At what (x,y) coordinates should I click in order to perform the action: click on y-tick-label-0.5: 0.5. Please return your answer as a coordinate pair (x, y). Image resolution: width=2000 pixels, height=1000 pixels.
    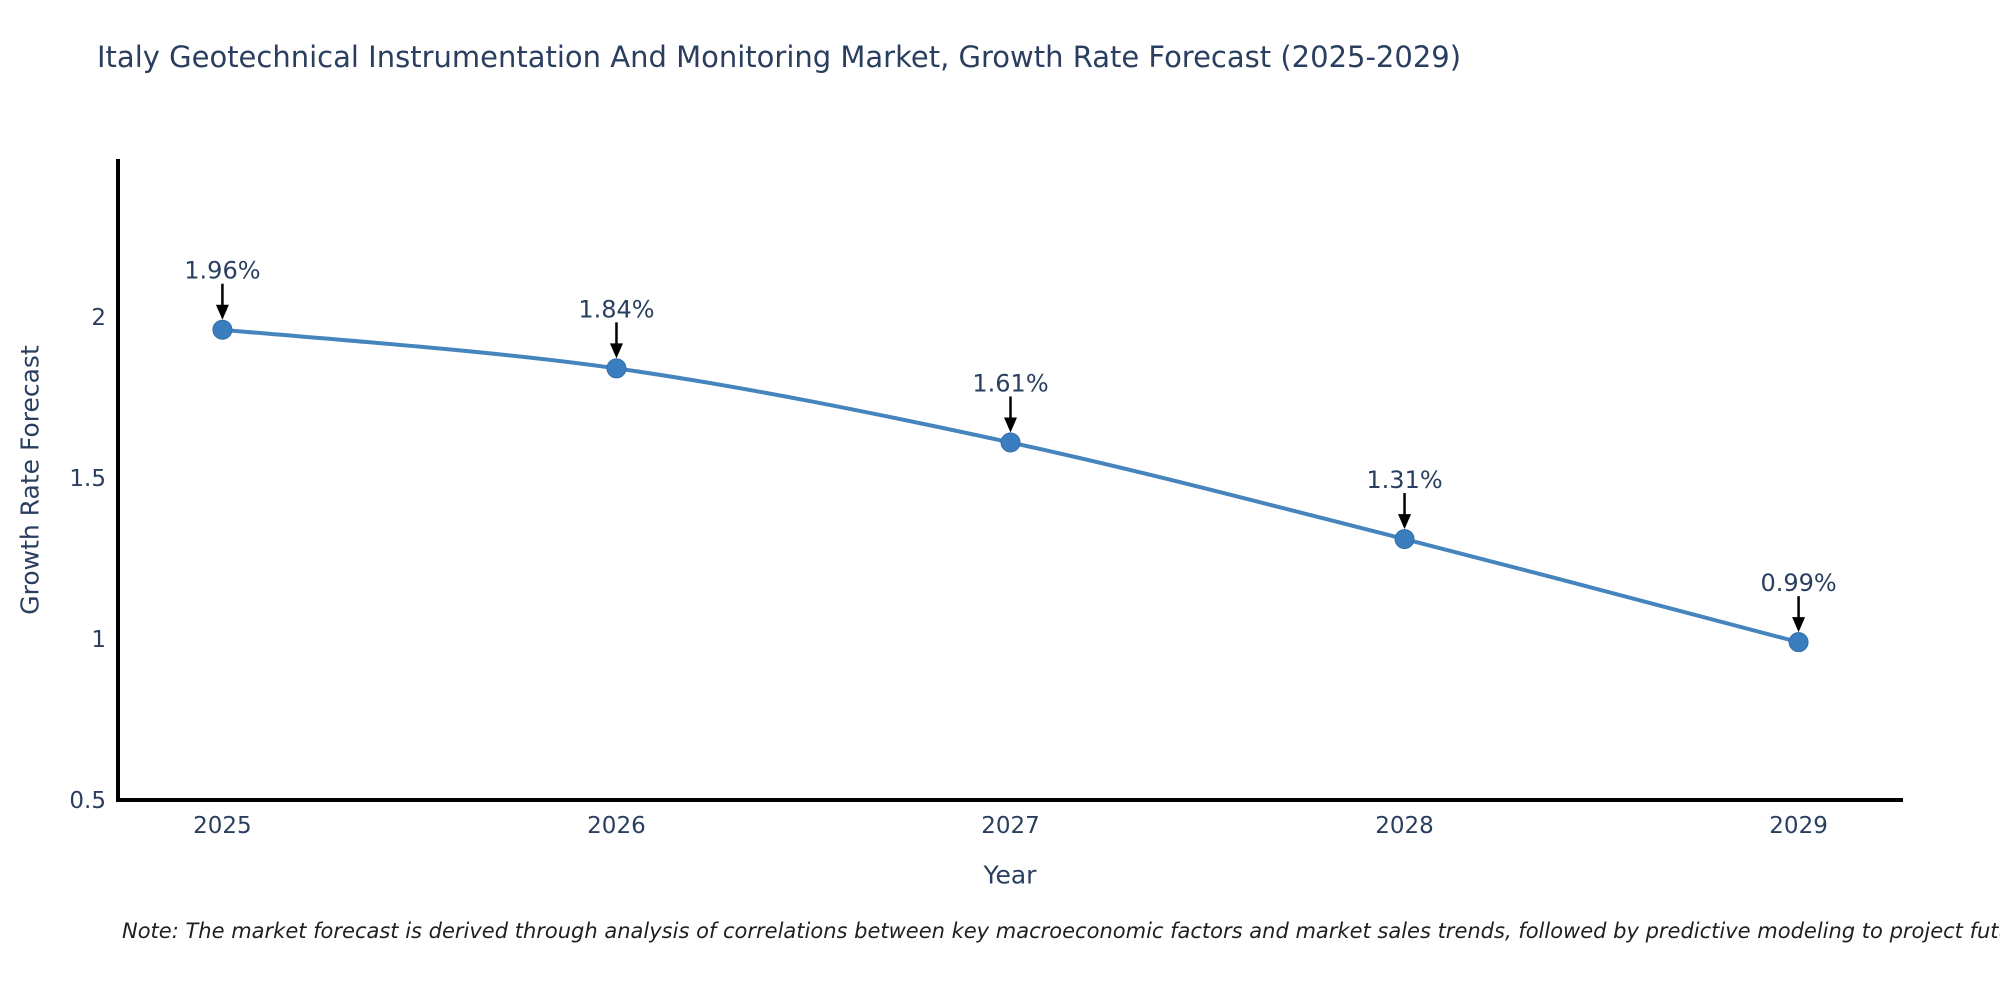
    Looking at the image, I should click on (87, 801).